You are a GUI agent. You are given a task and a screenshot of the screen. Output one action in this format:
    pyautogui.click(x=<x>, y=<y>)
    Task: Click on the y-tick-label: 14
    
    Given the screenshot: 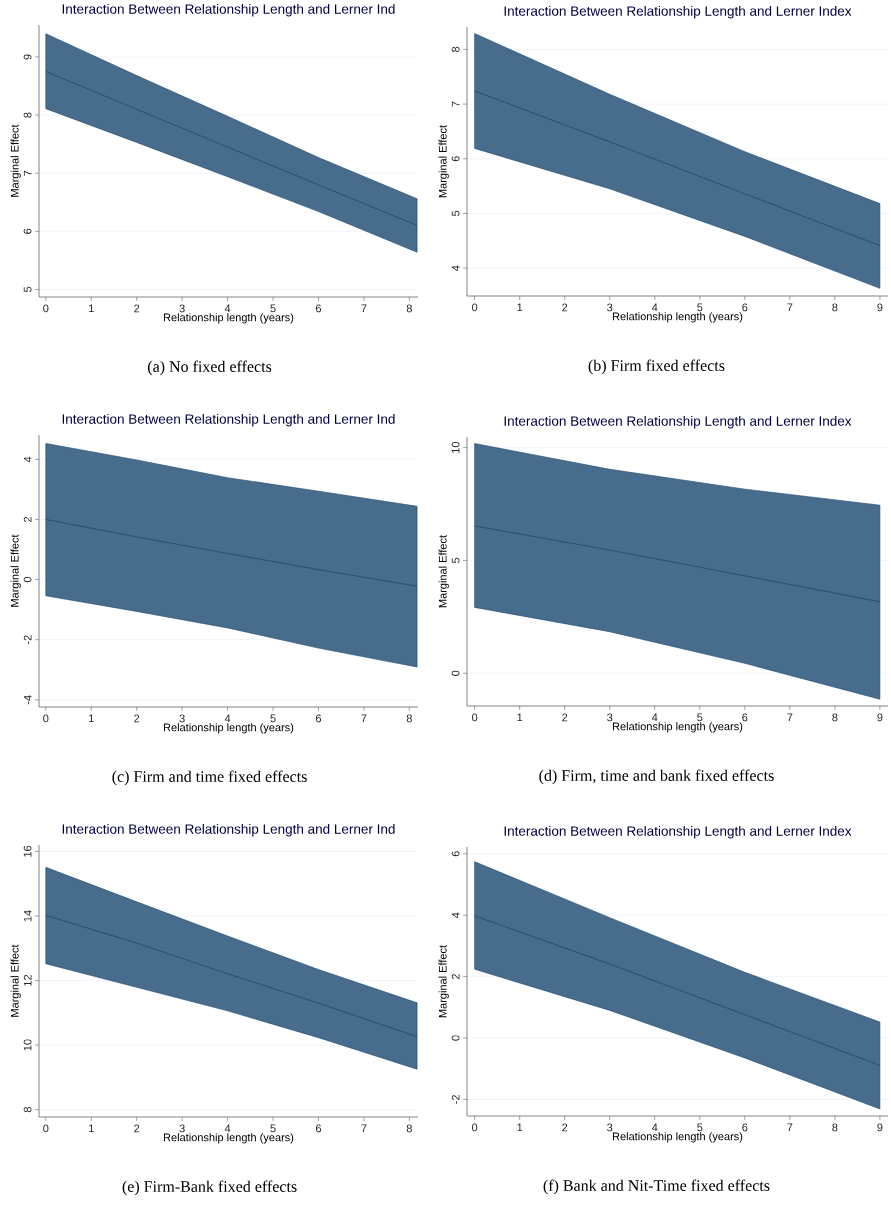 What is the action you would take?
    pyautogui.click(x=27, y=916)
    